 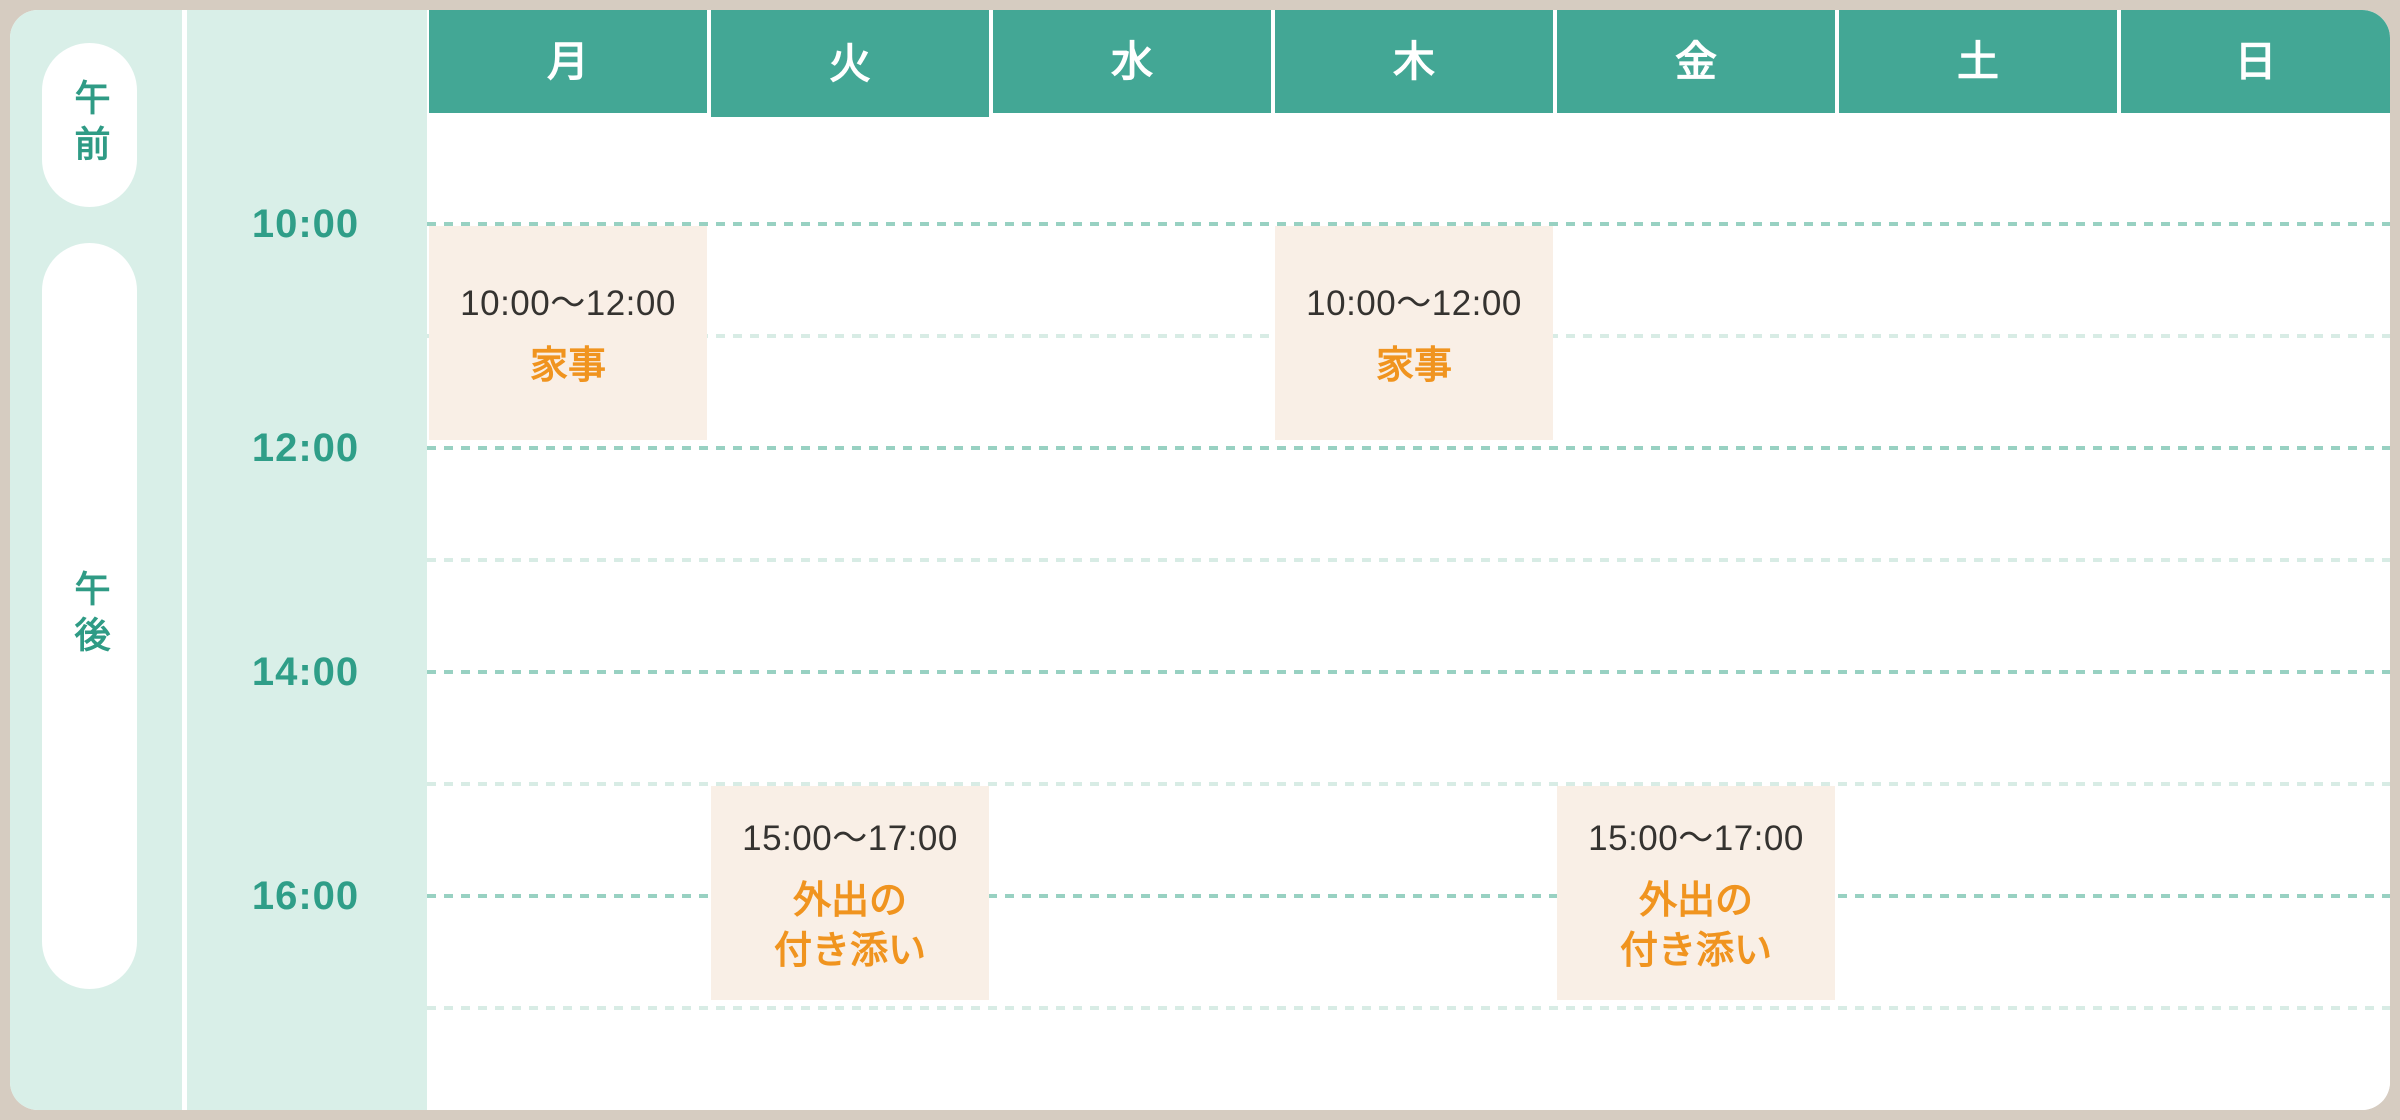 I want to click on period-label-am: 午前, so click(x=90, y=125).